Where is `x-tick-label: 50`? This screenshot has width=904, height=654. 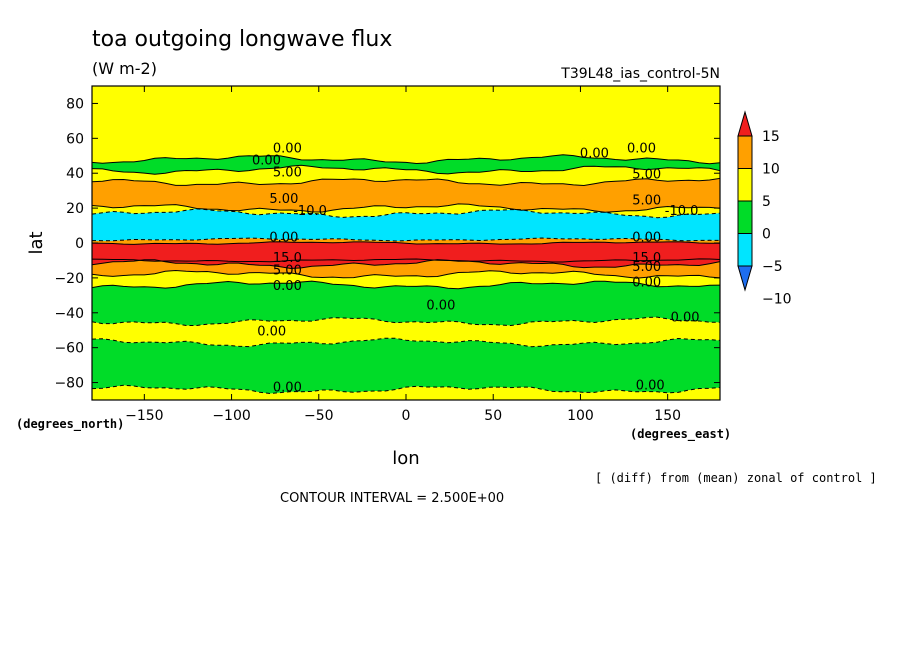 x-tick-label: 50 is located at coordinates (493, 416).